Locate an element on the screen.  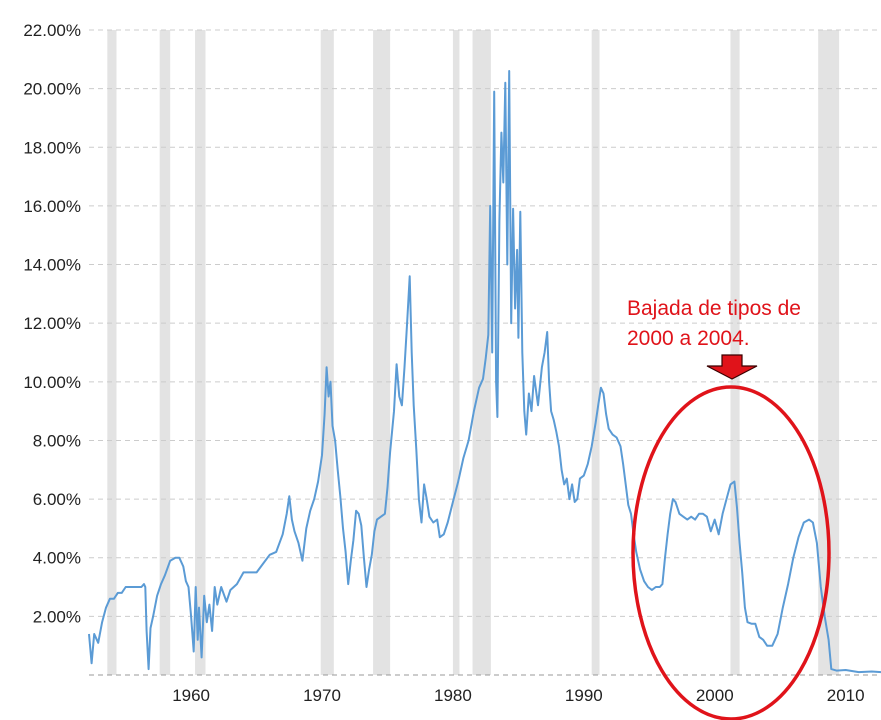
y-tick-label: 12.00% is located at coordinates (52, 323).